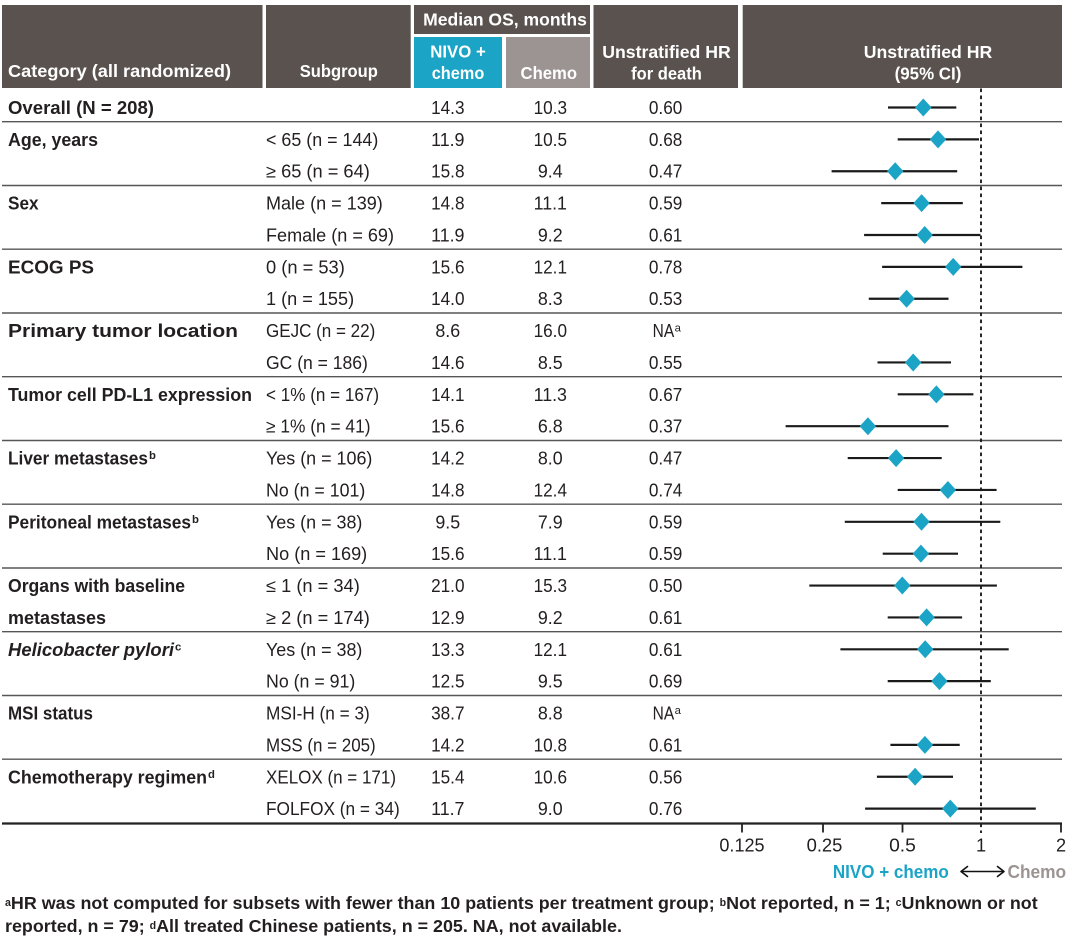 The height and width of the screenshot is (946, 1073). What do you see at coordinates (330, 235) in the screenshot?
I see `svg-text: Female (n = 69)` at bounding box center [330, 235].